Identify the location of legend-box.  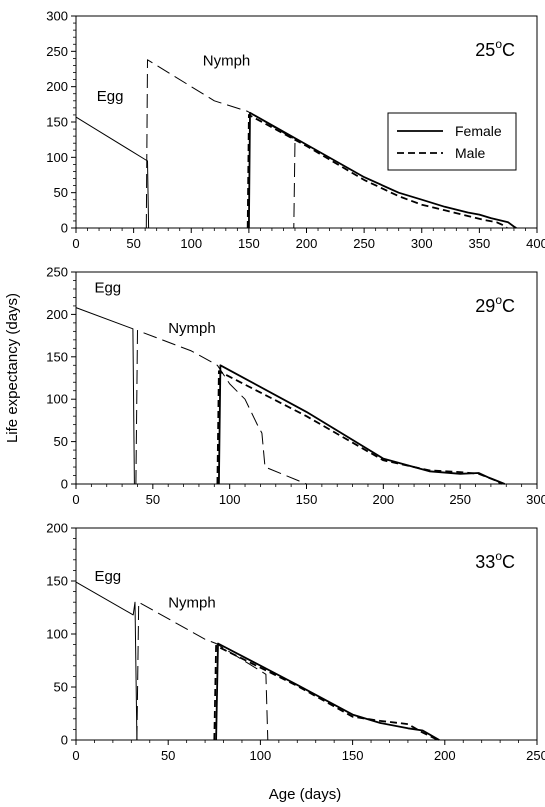
(452, 141).